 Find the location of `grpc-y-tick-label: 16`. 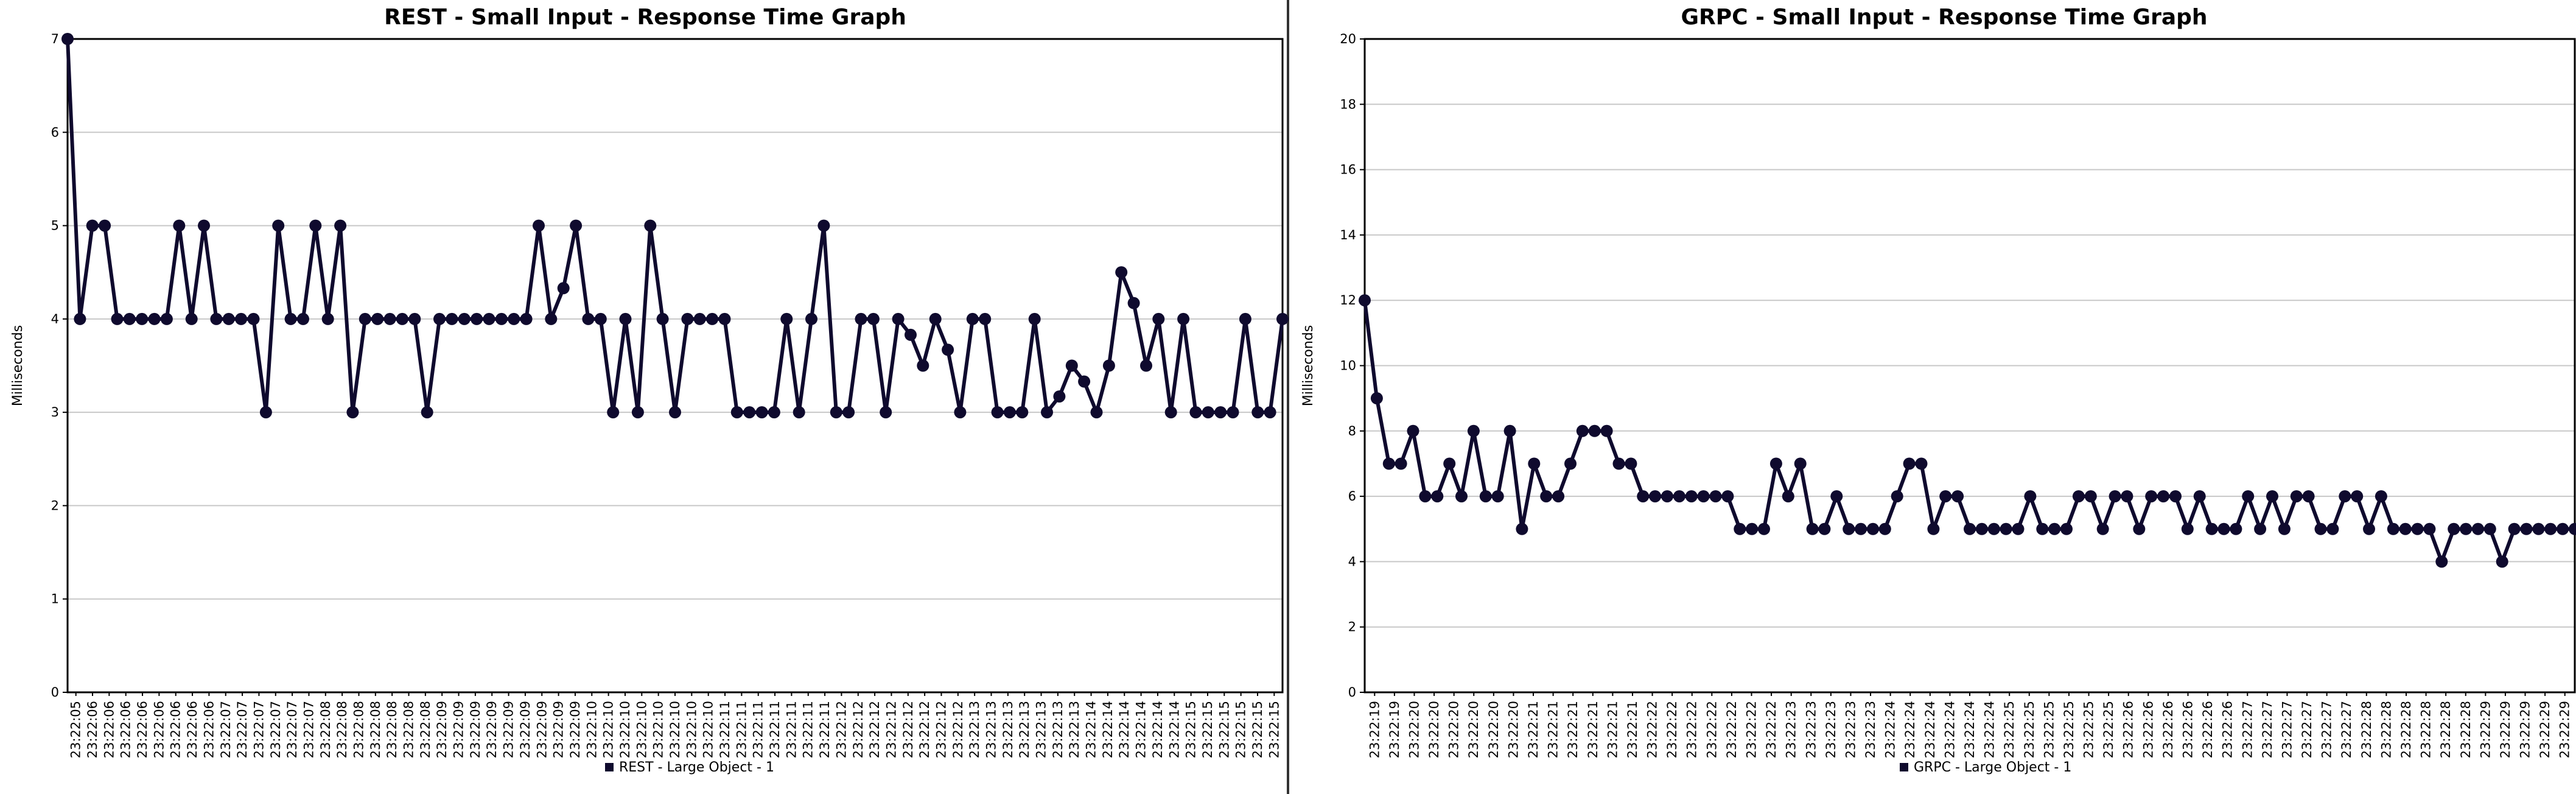

grpc-y-tick-label: 16 is located at coordinates (1348, 170).